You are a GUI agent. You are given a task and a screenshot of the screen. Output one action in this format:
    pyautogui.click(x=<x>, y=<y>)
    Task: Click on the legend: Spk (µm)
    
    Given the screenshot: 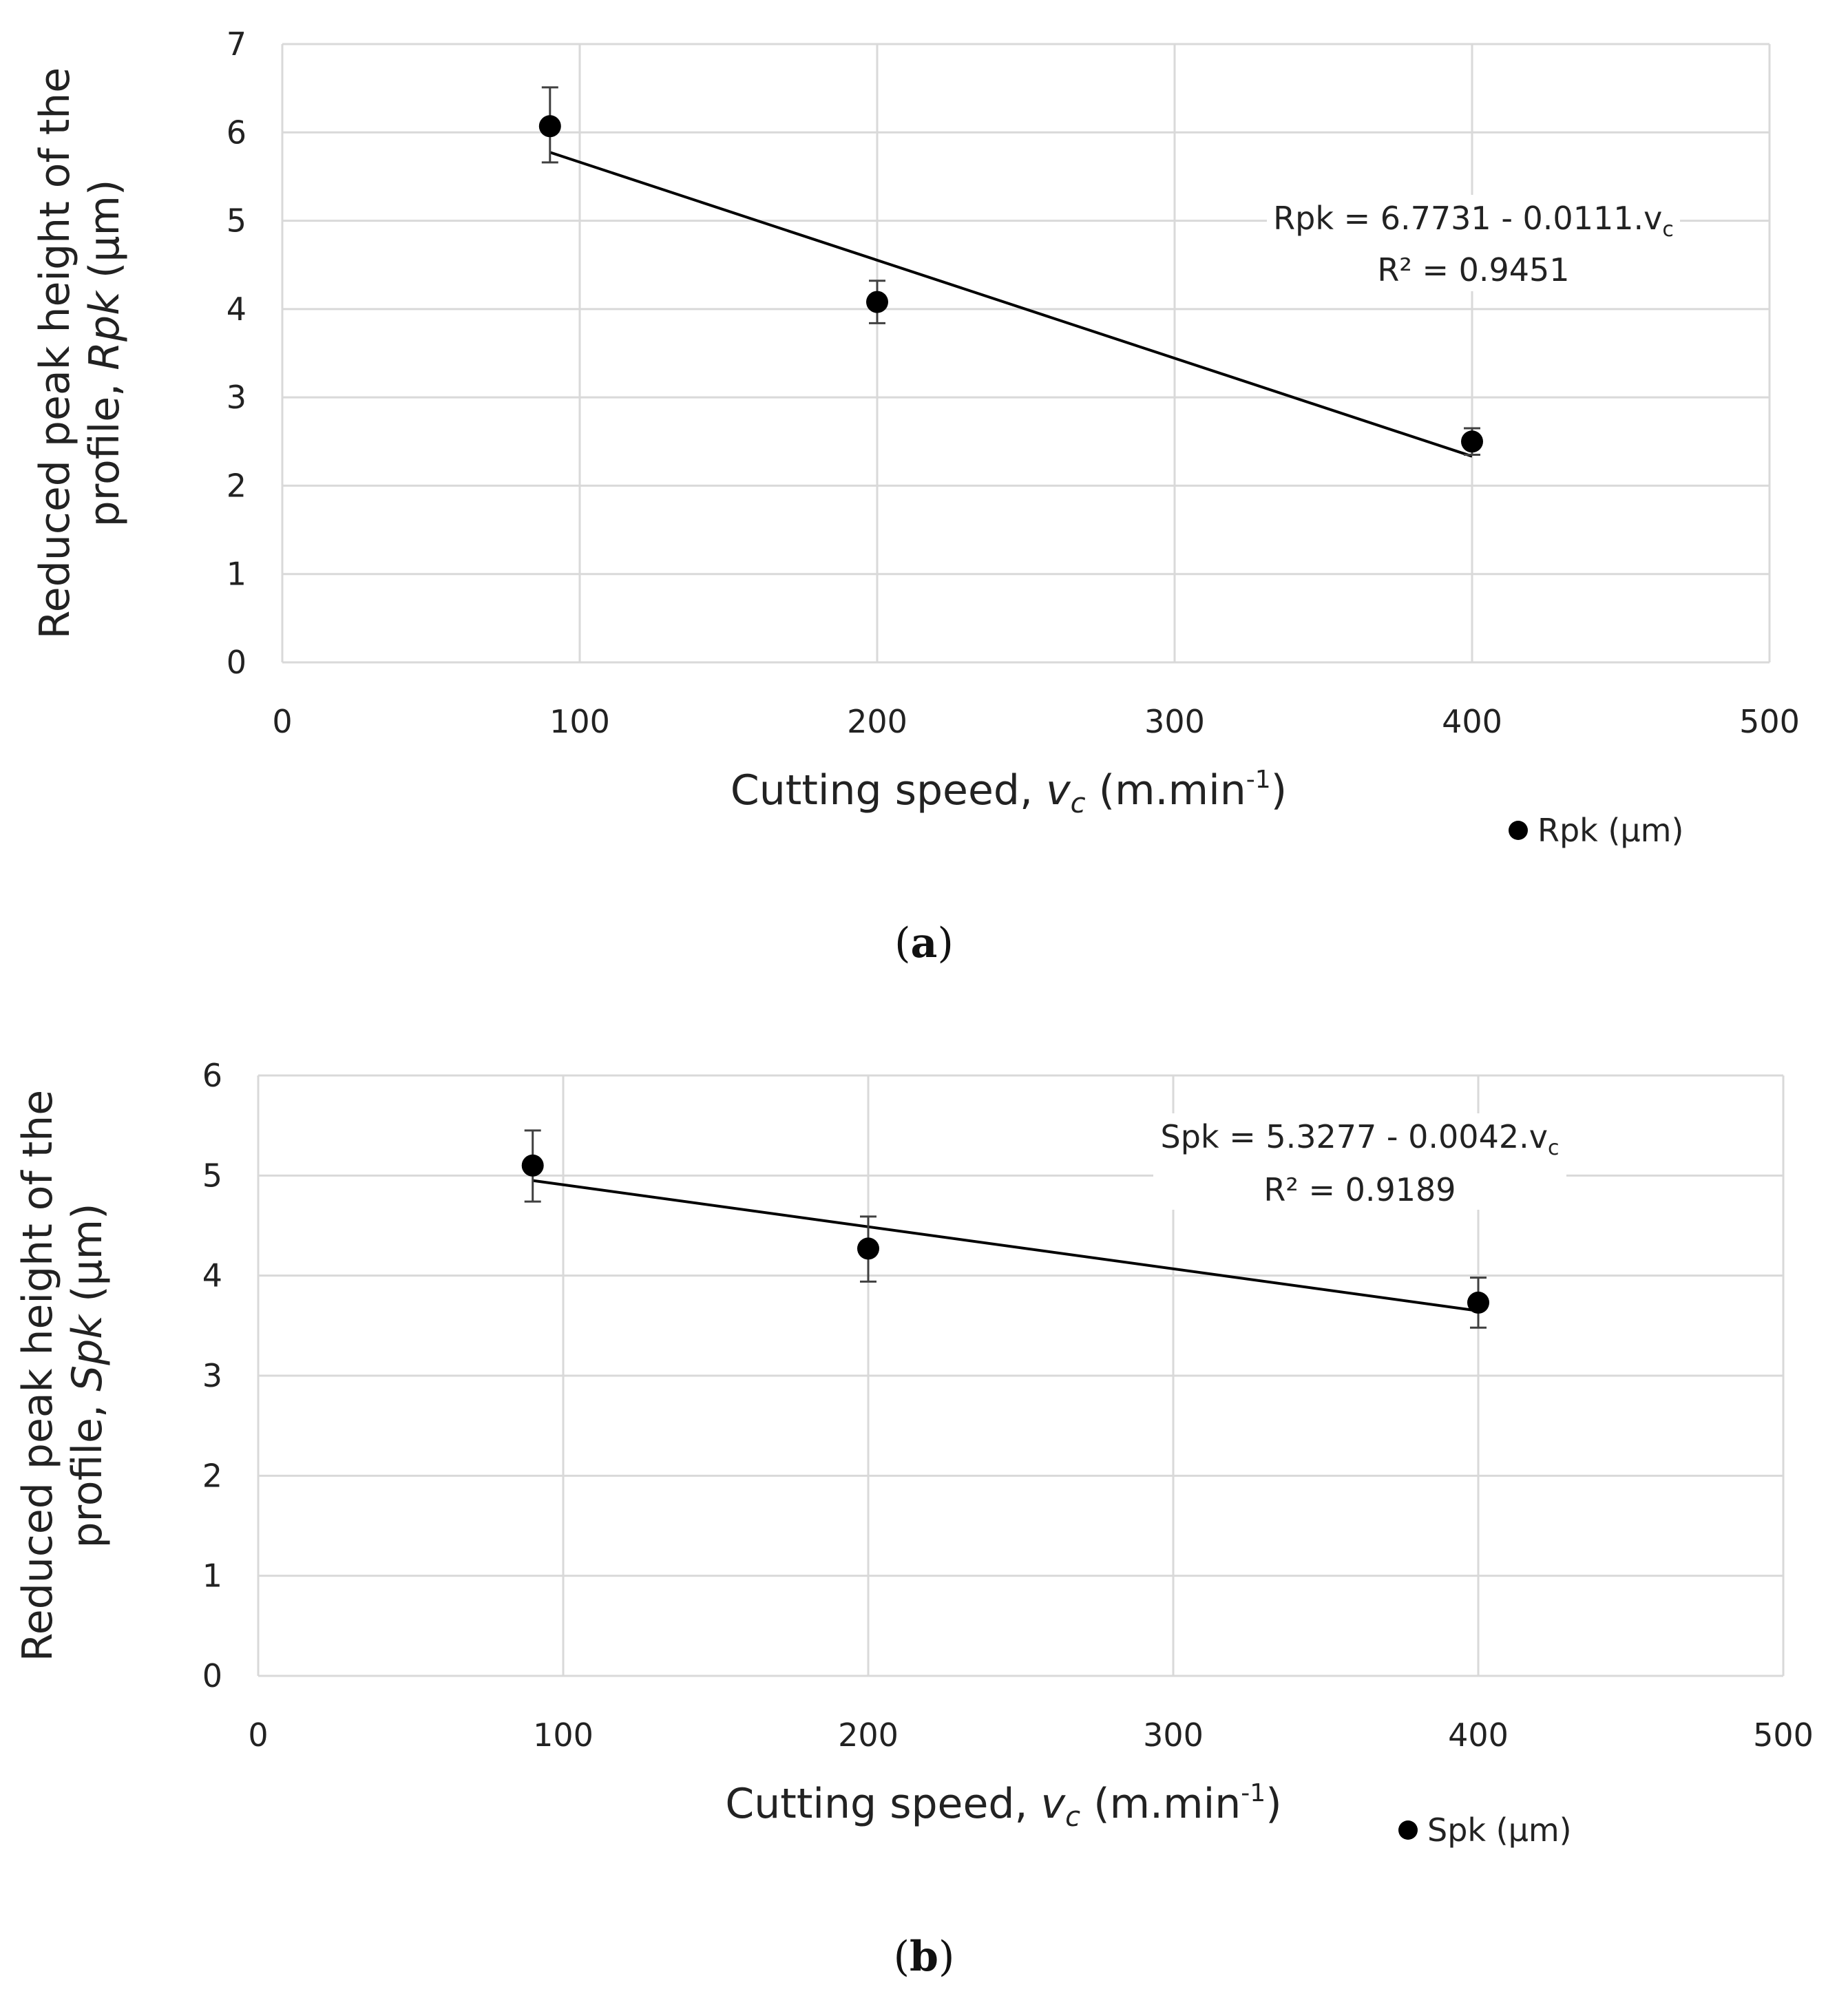 What is the action you would take?
    pyautogui.click(x=1485, y=1830)
    